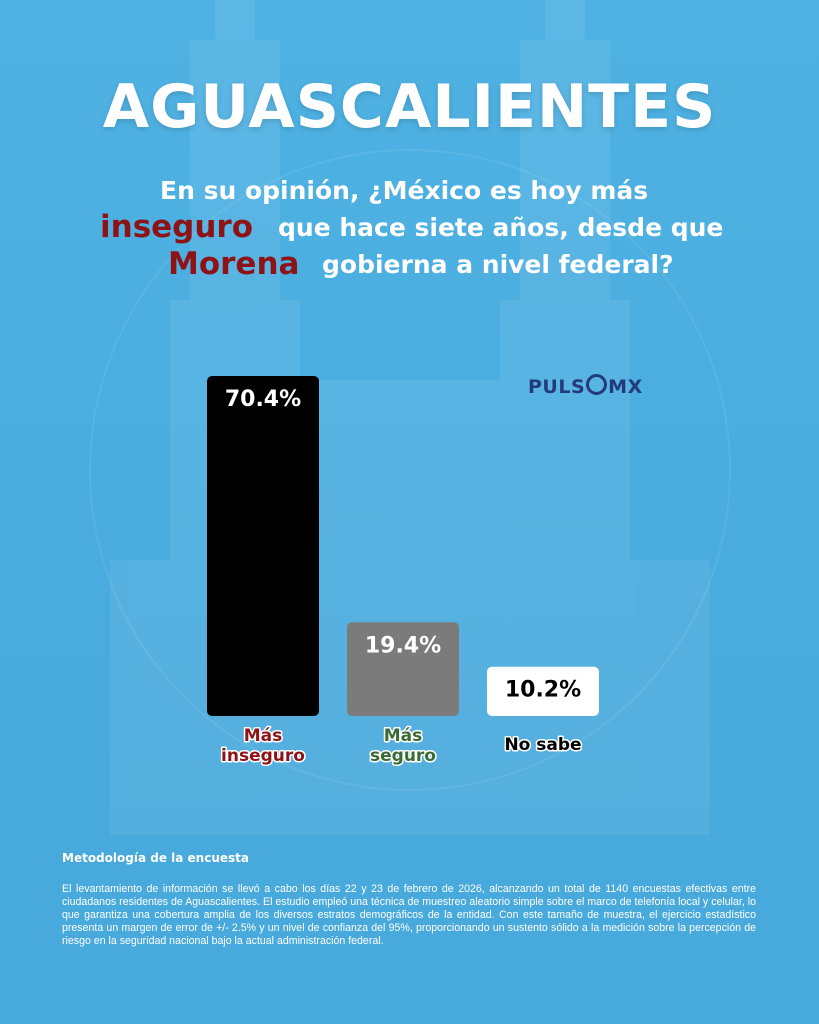  Describe the element at coordinates (263, 399) in the screenshot. I see `bar-value-label-1: 70.4%` at that location.